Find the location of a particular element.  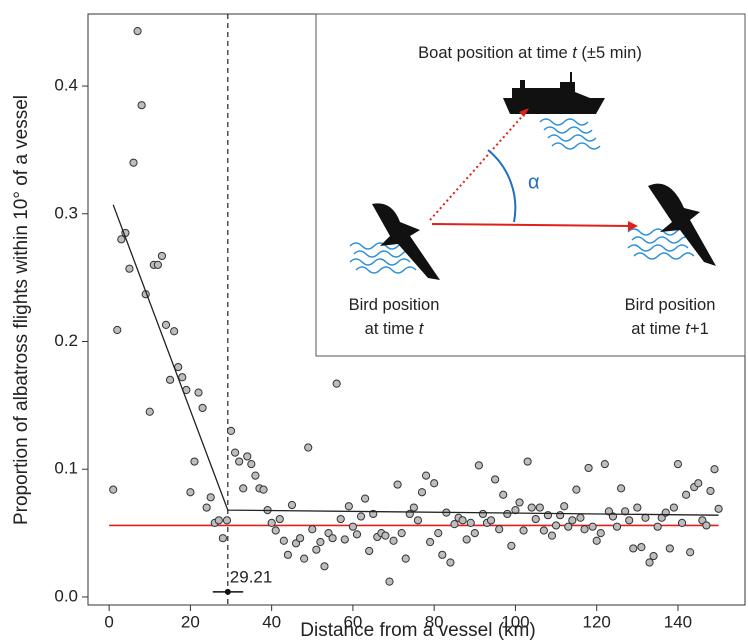

bird-start-label: at time t is located at coordinates (395, 329).